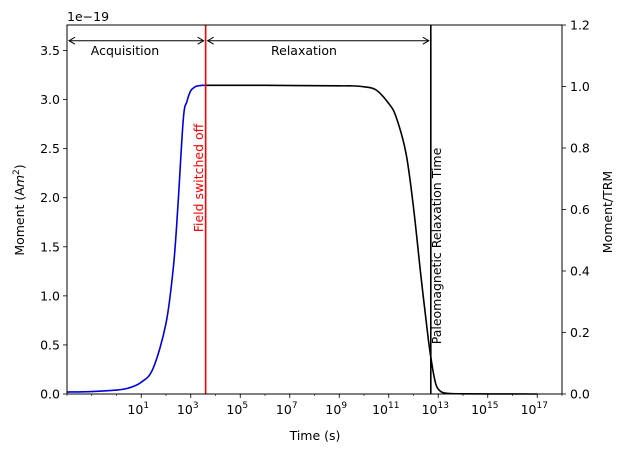 The image size is (624, 452). What do you see at coordinates (19, 209) in the screenshot?
I see `left-axis-label: Moment (Am2)` at bounding box center [19, 209].